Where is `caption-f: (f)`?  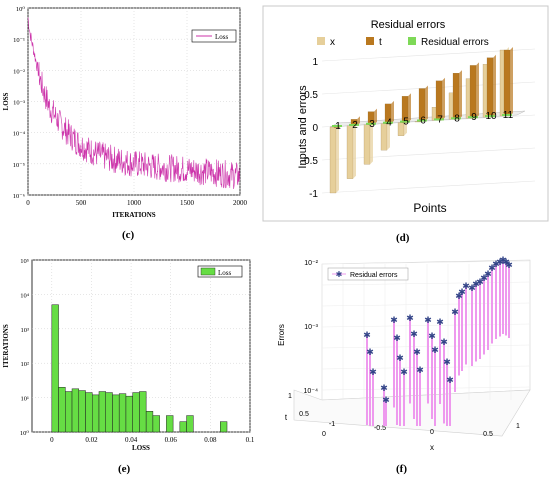
caption-f: (f) is located at coordinates (401, 469).